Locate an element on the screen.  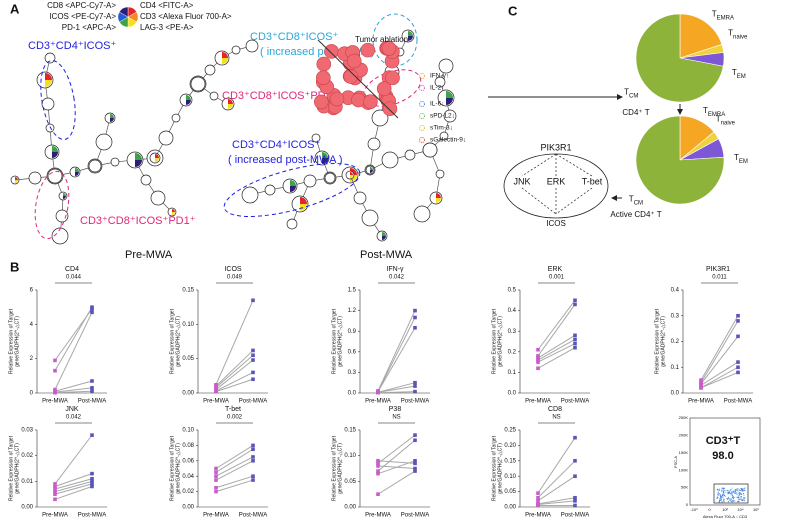
flow-x-tick-label: -10³ is located at coordinates (694, 509).